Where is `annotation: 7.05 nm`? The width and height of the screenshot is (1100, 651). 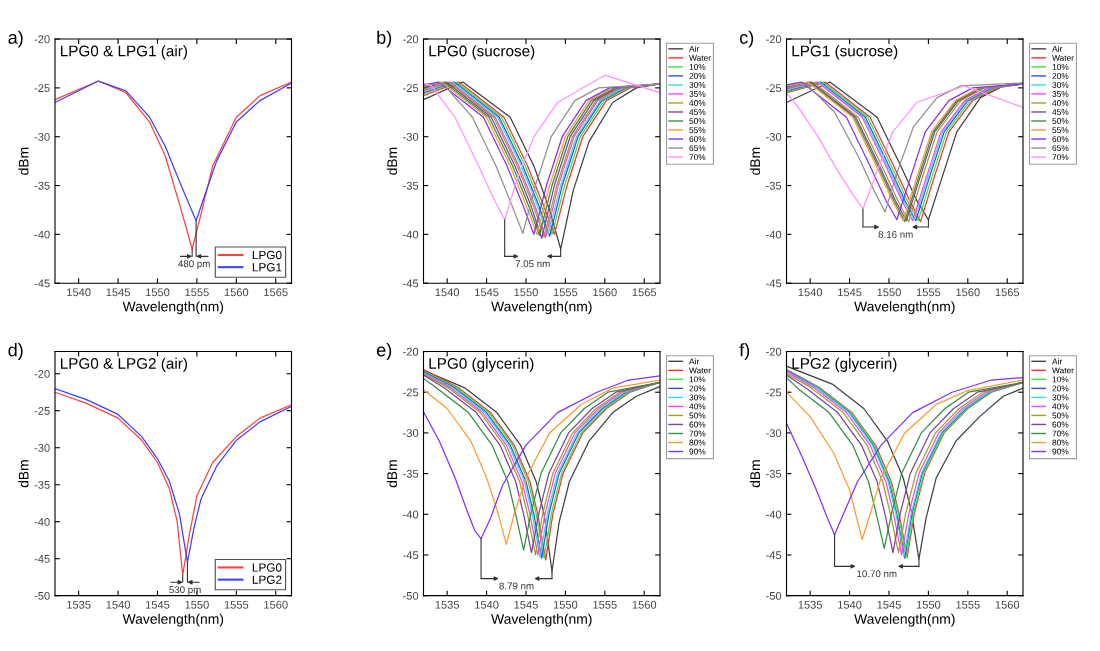 annotation: 7.05 nm is located at coordinates (532, 264).